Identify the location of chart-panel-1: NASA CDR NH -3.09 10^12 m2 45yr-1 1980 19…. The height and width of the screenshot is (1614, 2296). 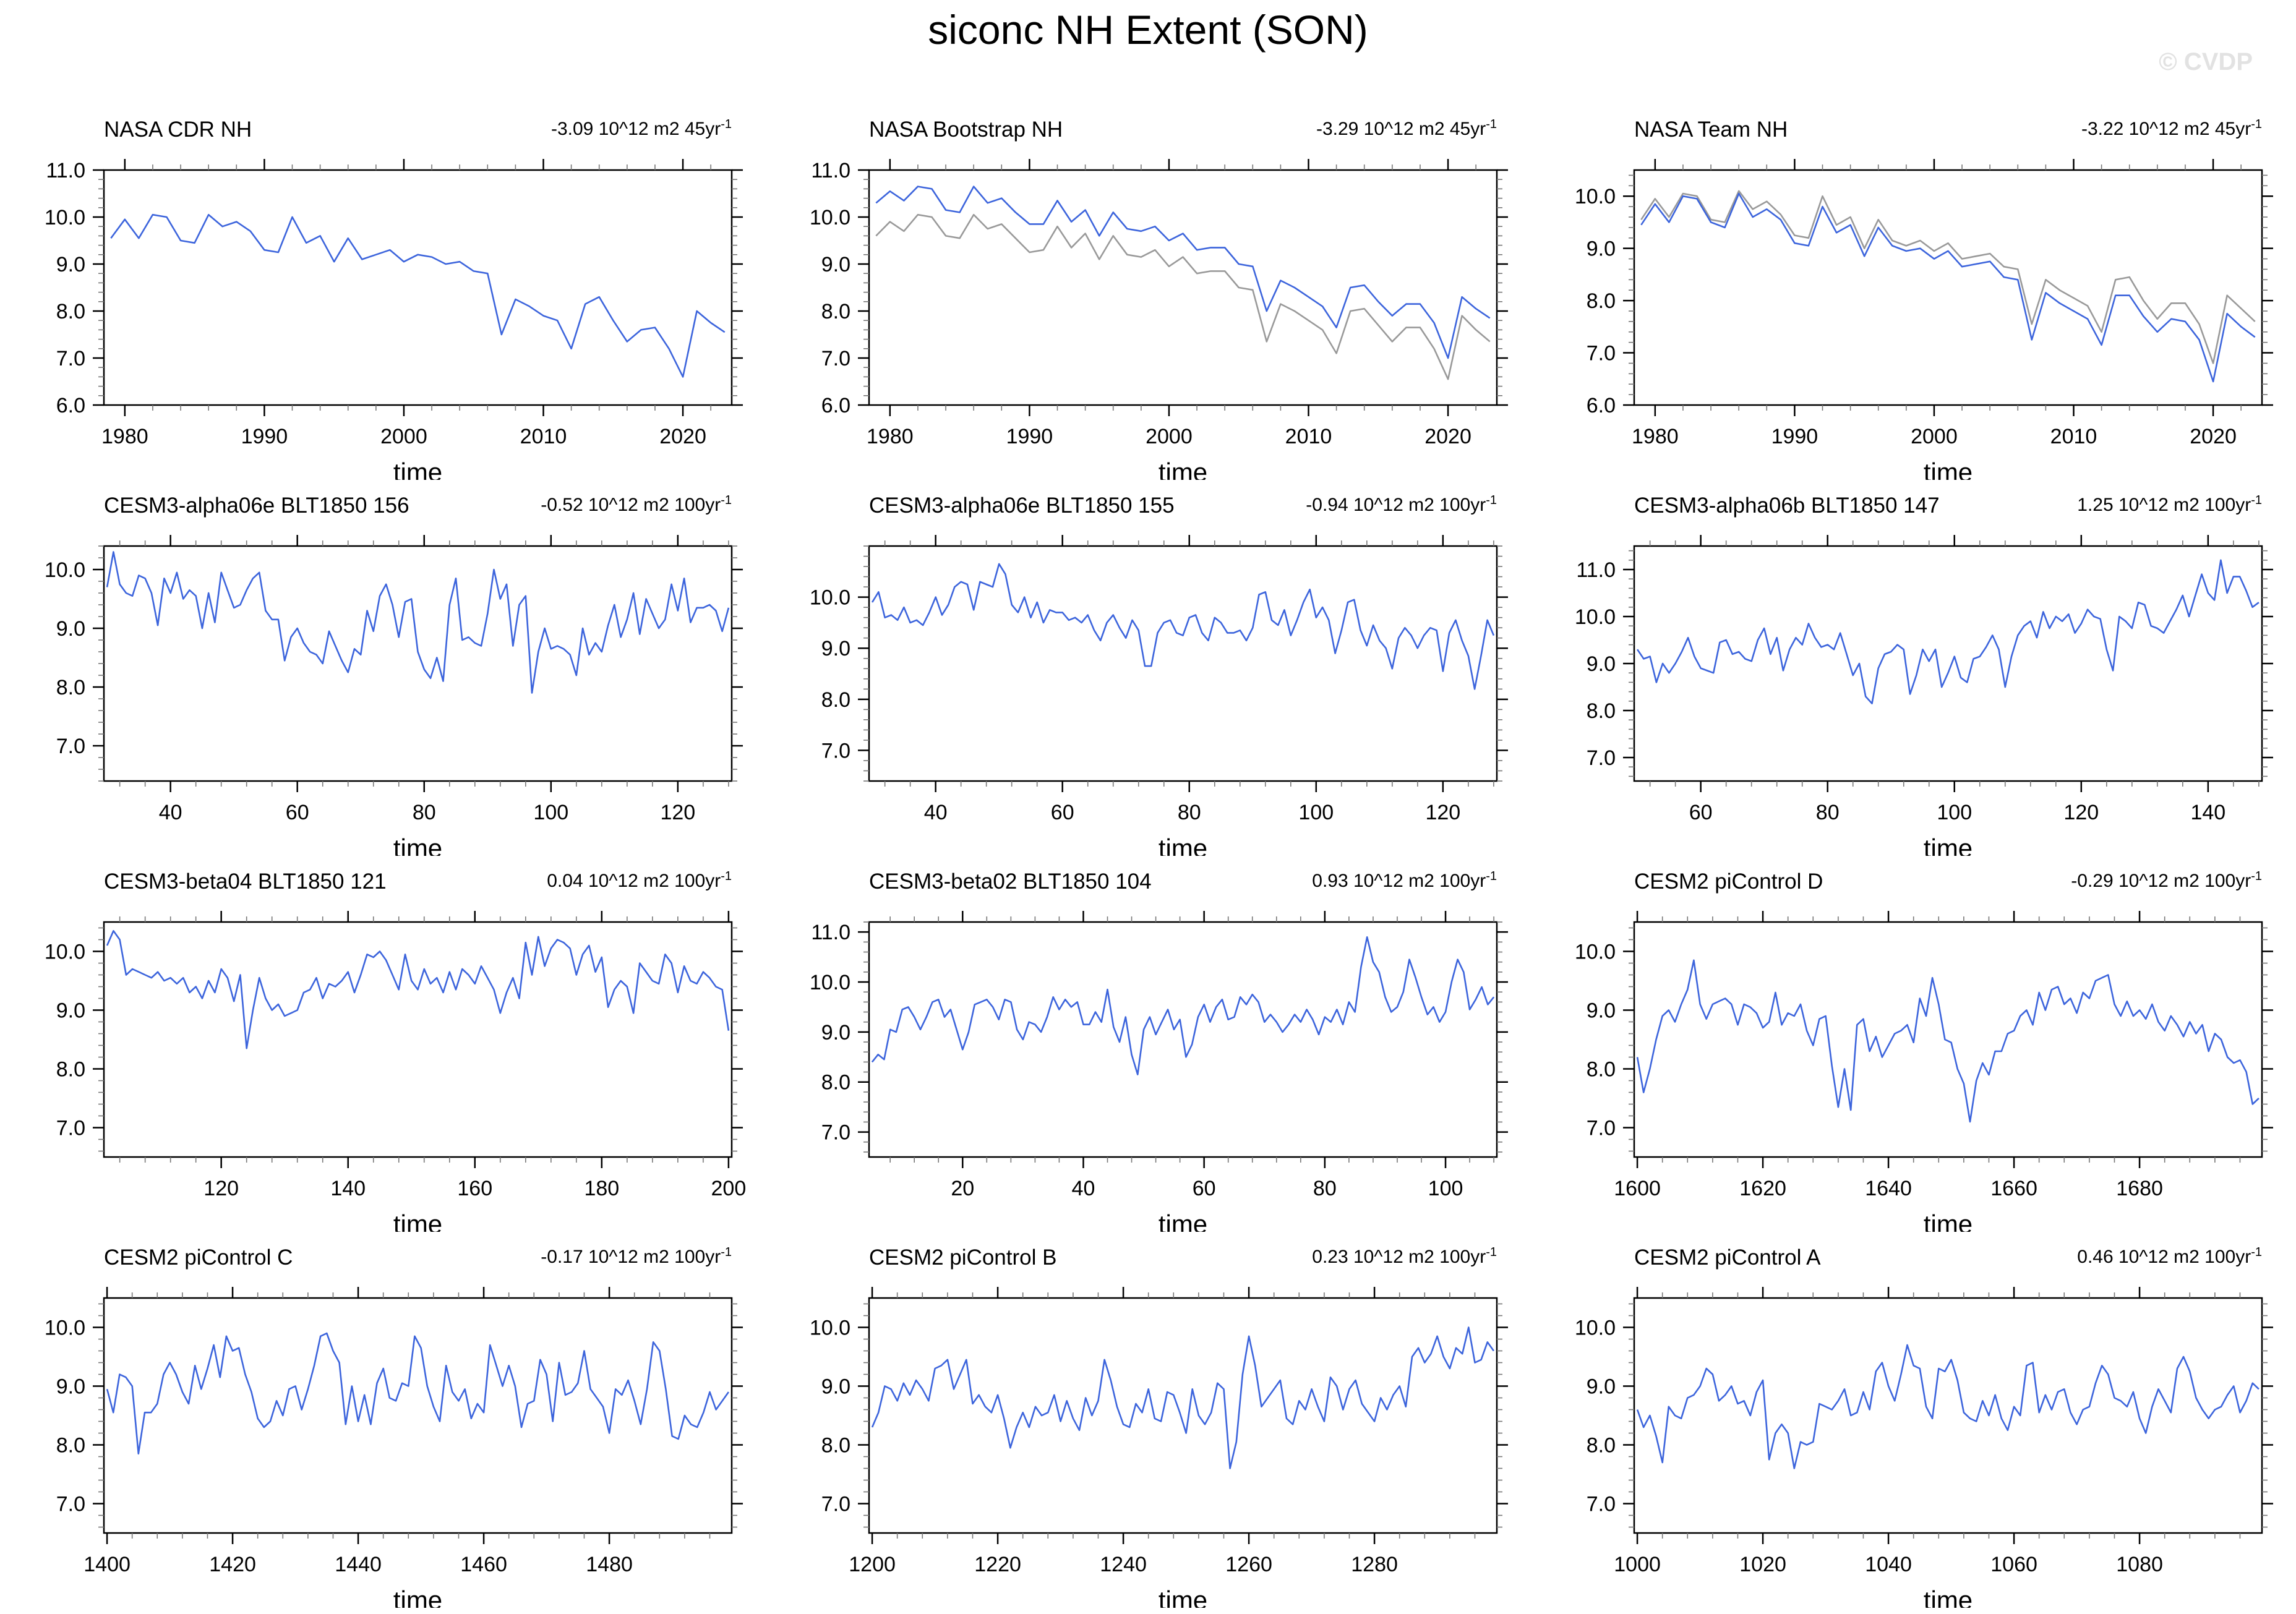
(382, 292).